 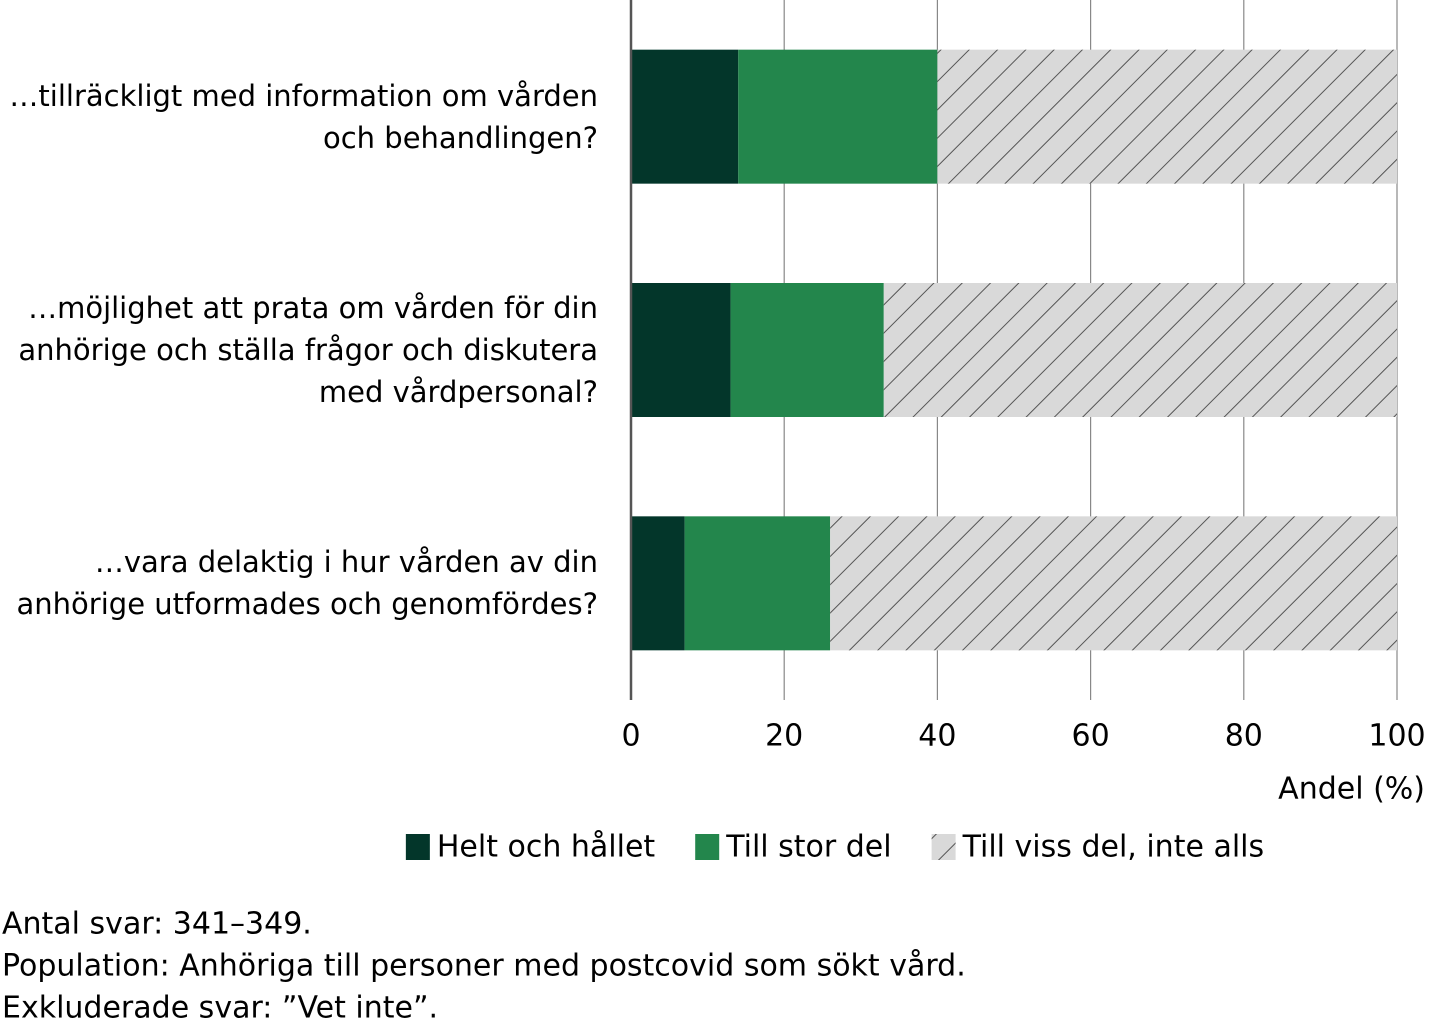 What do you see at coordinates (784, 736) in the screenshot?
I see `x-tick-label: 20` at bounding box center [784, 736].